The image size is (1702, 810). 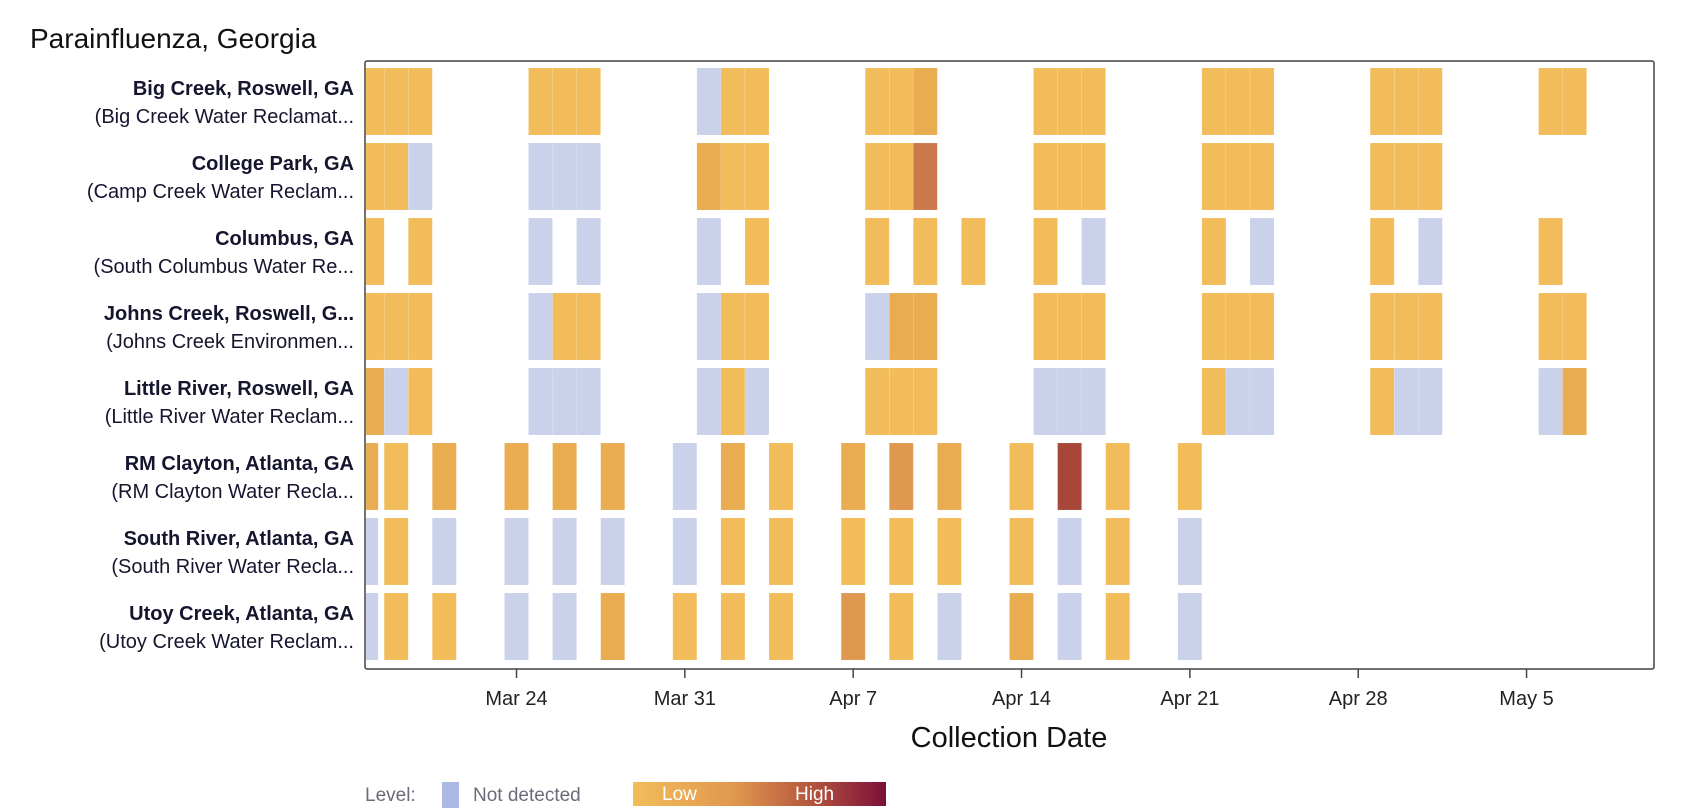 I want to click on chart-title: Parainfluenza, Georgia, so click(x=173, y=38).